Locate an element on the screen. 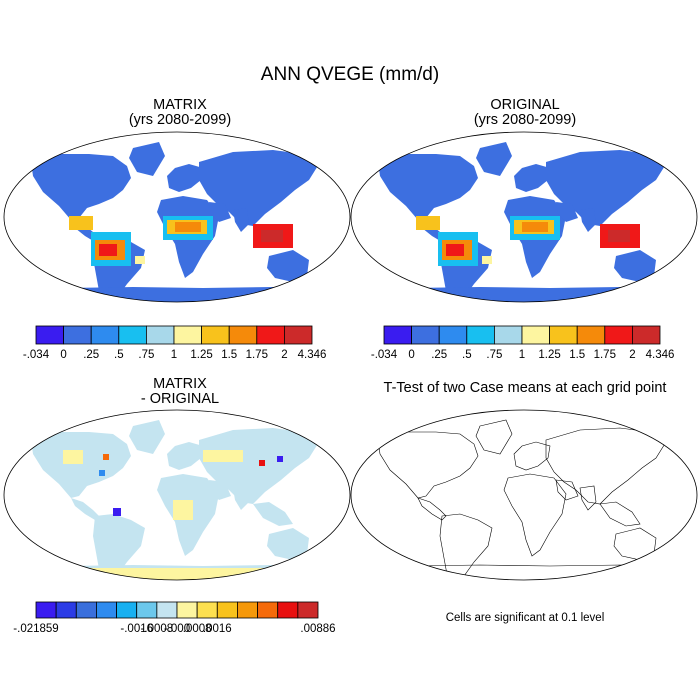 The width and height of the screenshot is (700, 700). colorbar-tick-label: -.0008 is located at coordinates (157, 629).